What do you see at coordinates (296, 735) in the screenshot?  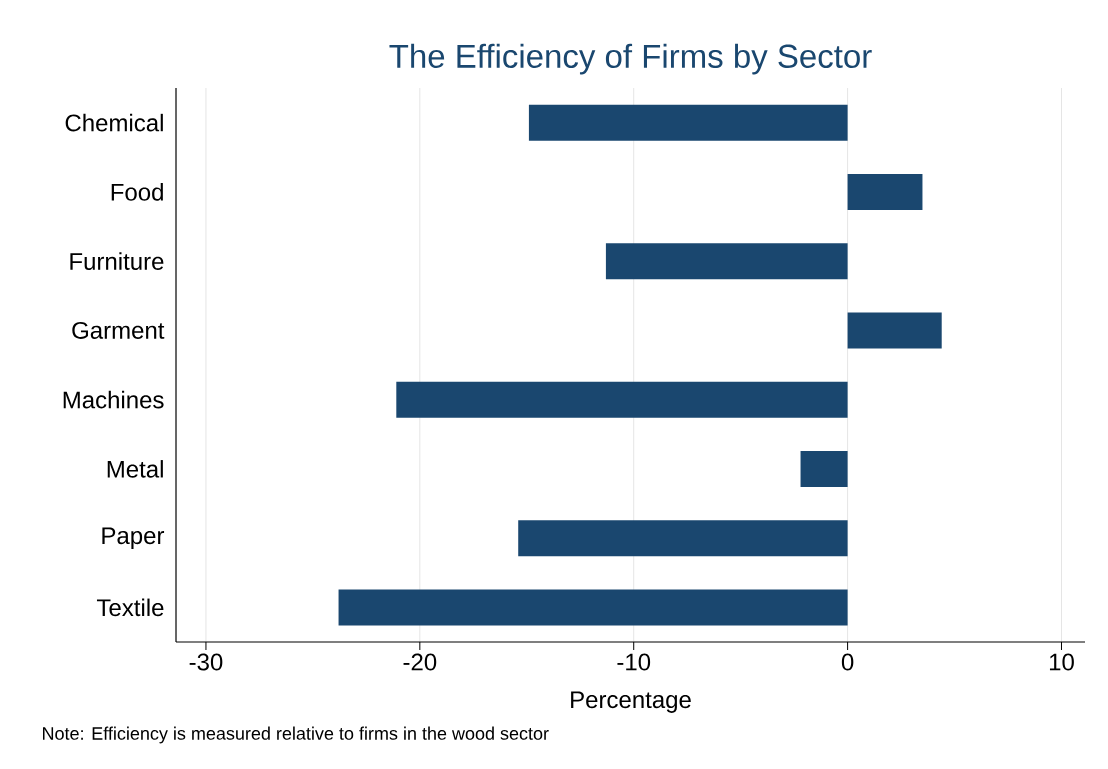 I see `text: Note: Efficiency is measured relative to firms in the wood sector` at bounding box center [296, 735].